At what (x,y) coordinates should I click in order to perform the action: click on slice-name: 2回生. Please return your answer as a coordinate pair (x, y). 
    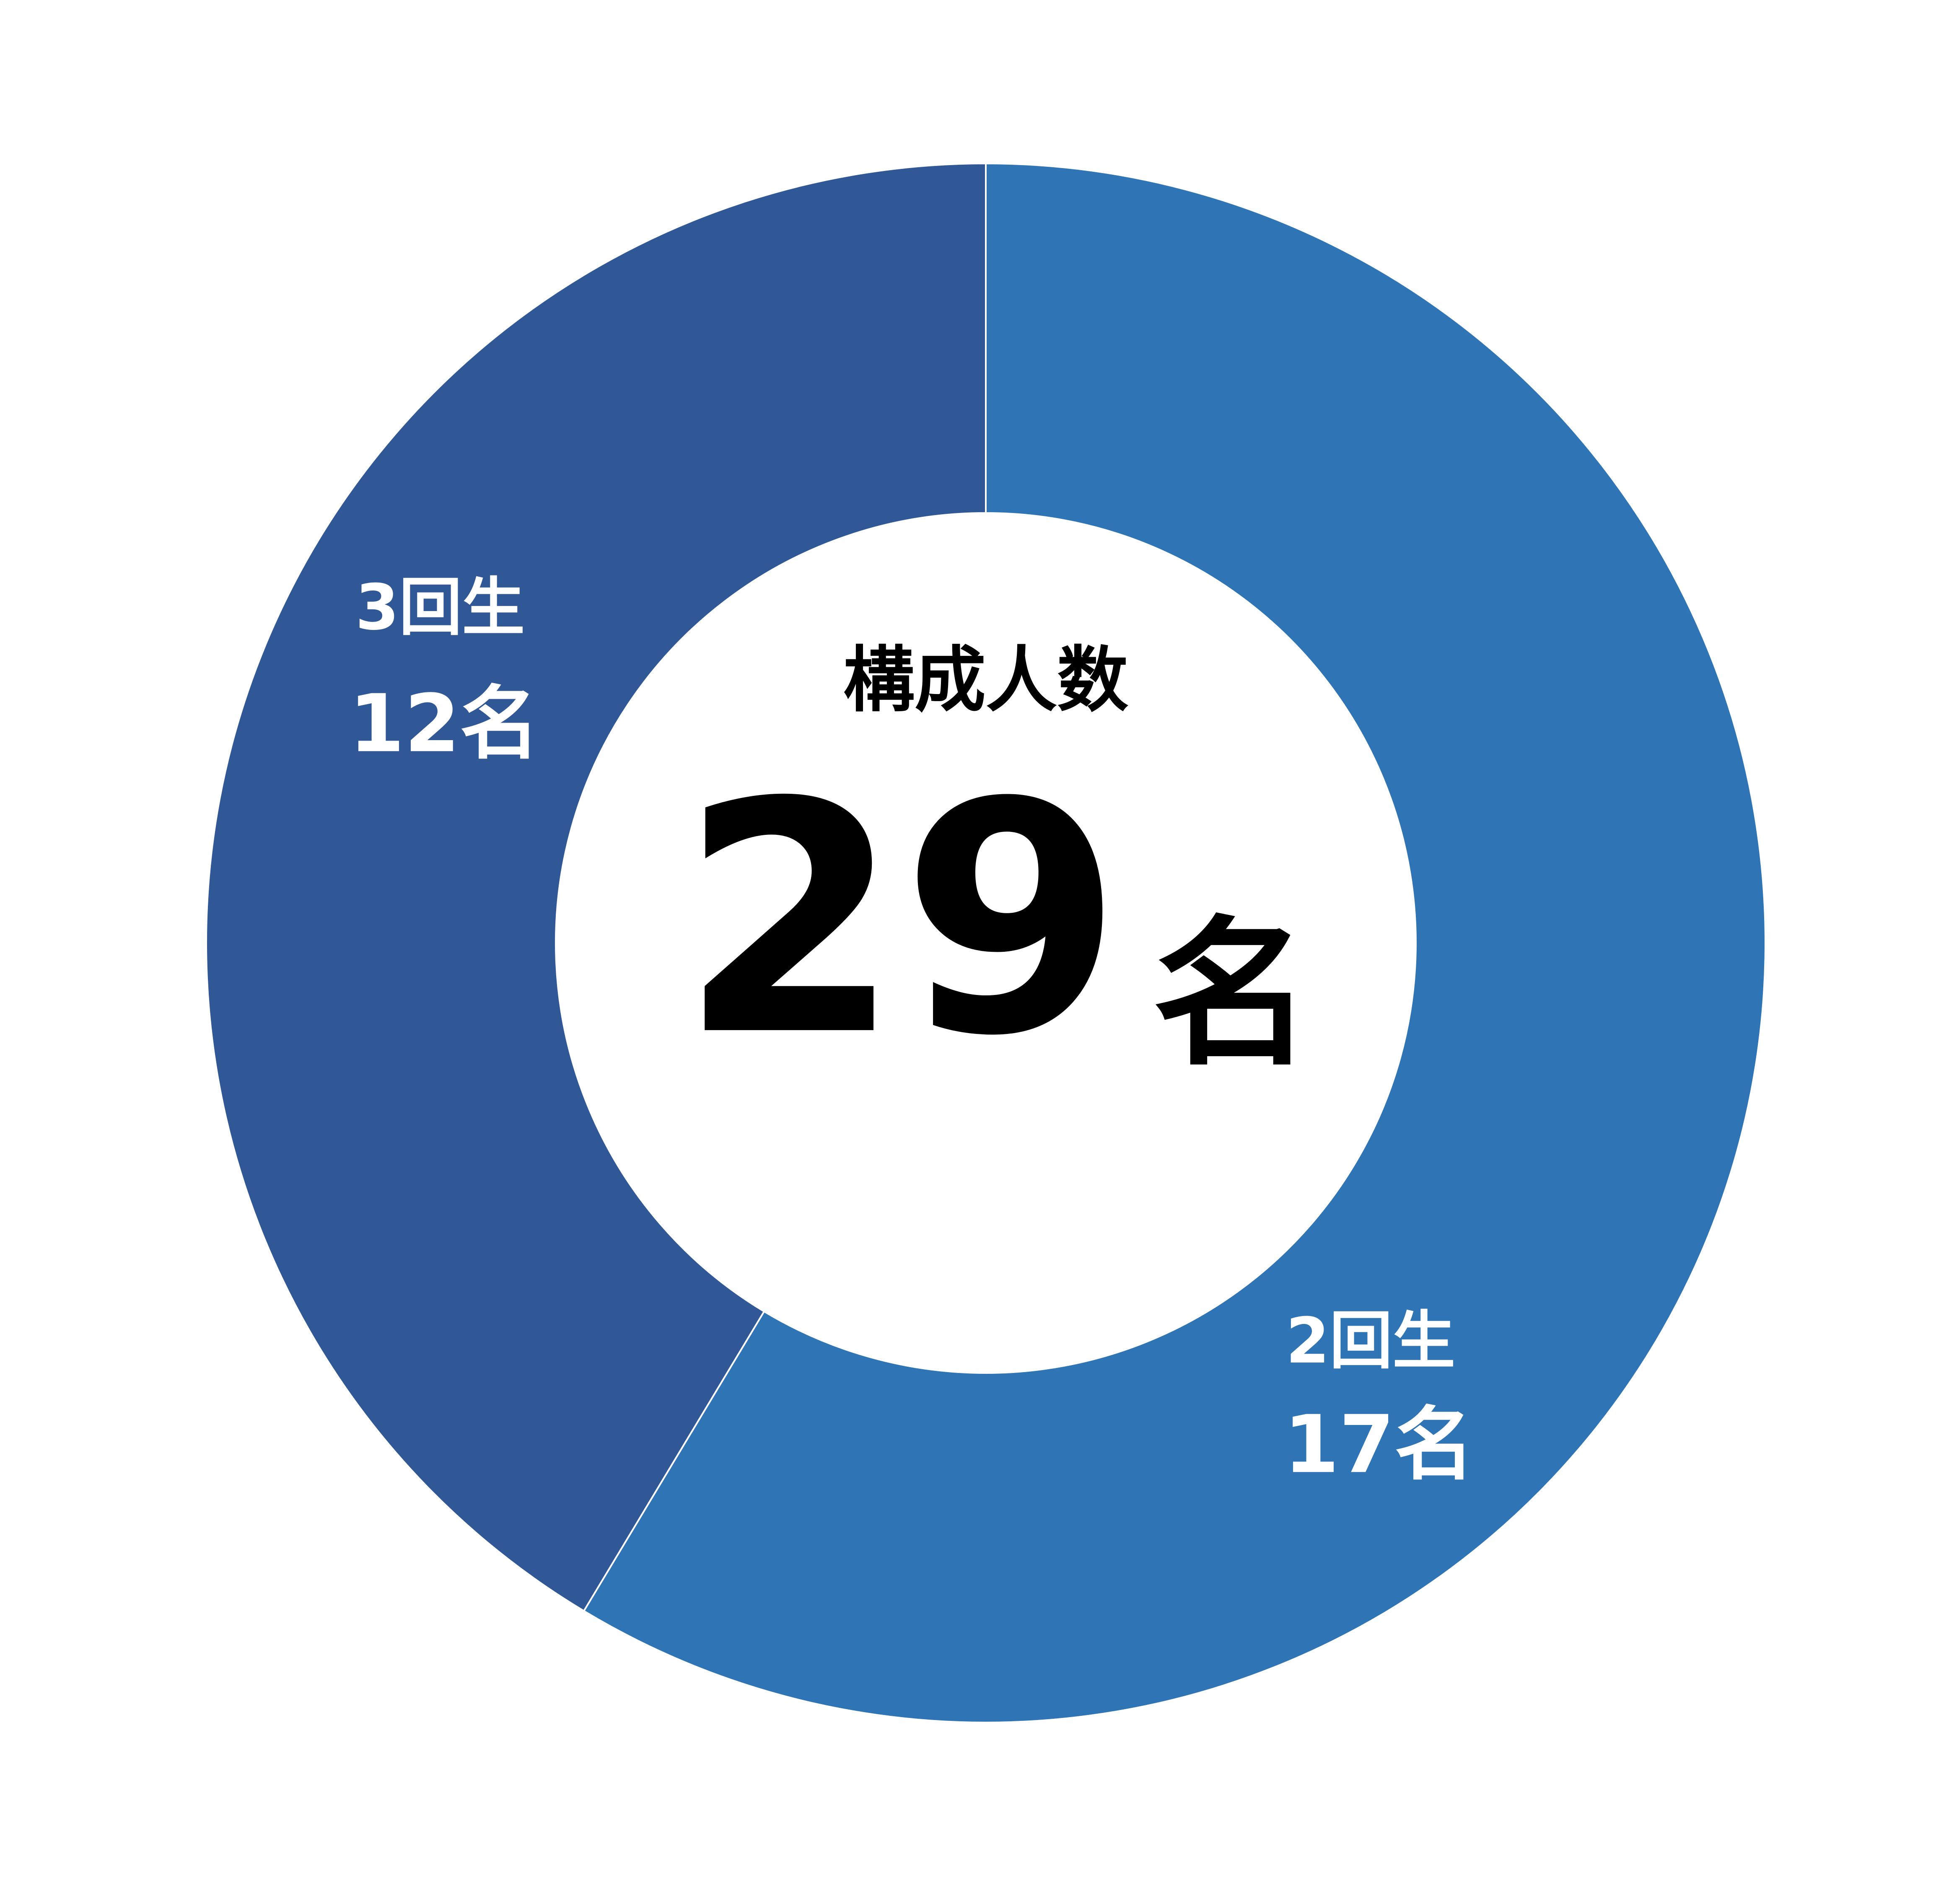
    Looking at the image, I should click on (1370, 1341).